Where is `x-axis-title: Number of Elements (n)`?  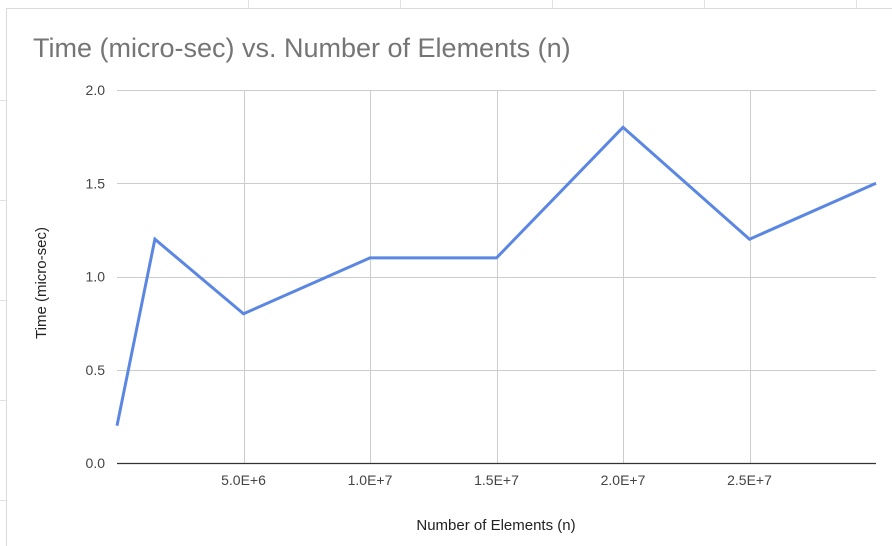 x-axis-title: Number of Elements (n) is located at coordinates (495, 525).